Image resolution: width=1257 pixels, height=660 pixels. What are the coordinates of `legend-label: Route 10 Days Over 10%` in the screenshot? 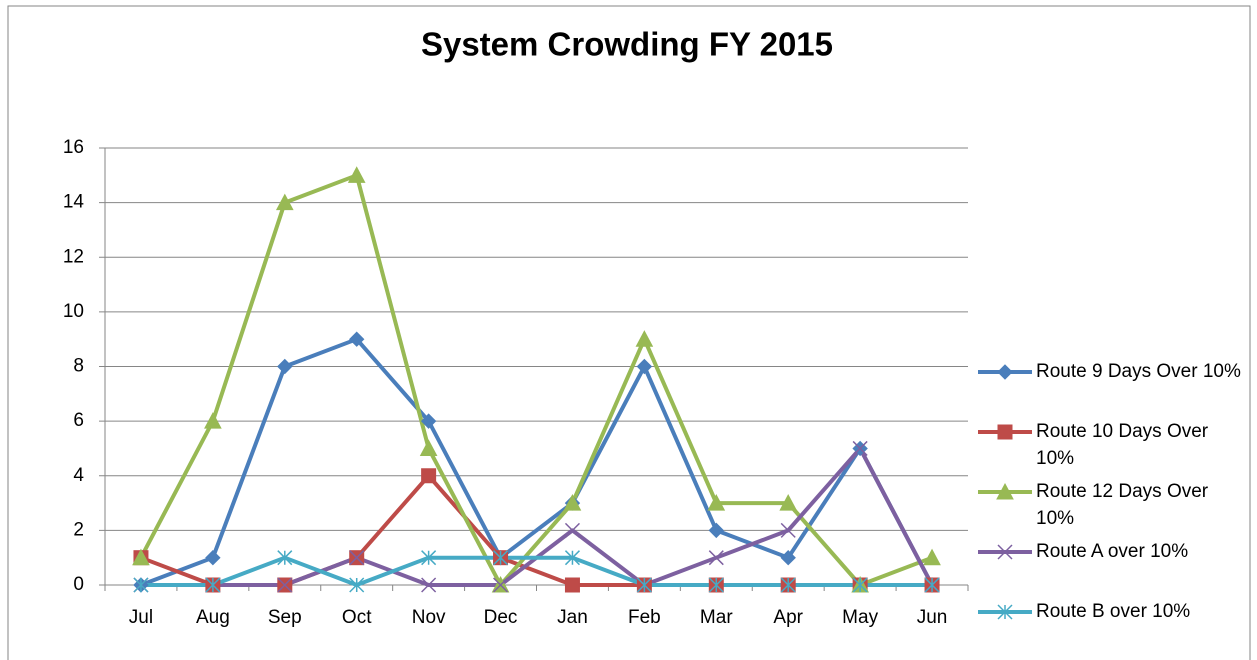 It's located at (1122, 445).